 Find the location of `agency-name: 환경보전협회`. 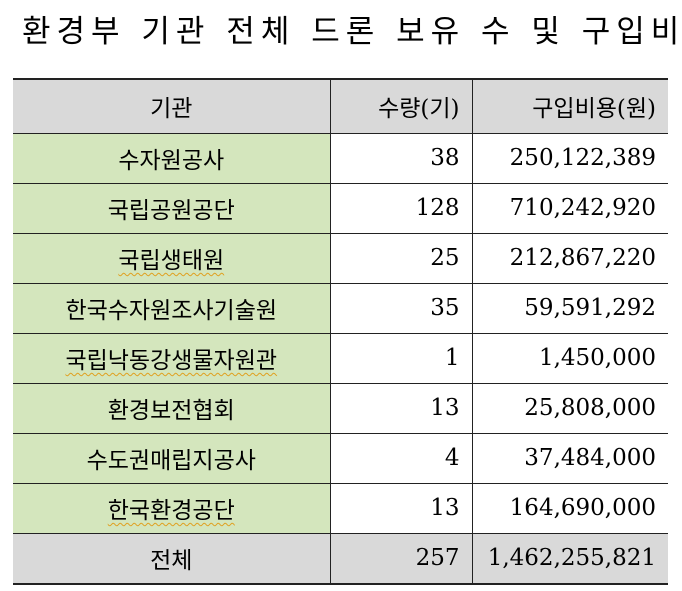

agency-name: 환경보전협회 is located at coordinates (172, 408).